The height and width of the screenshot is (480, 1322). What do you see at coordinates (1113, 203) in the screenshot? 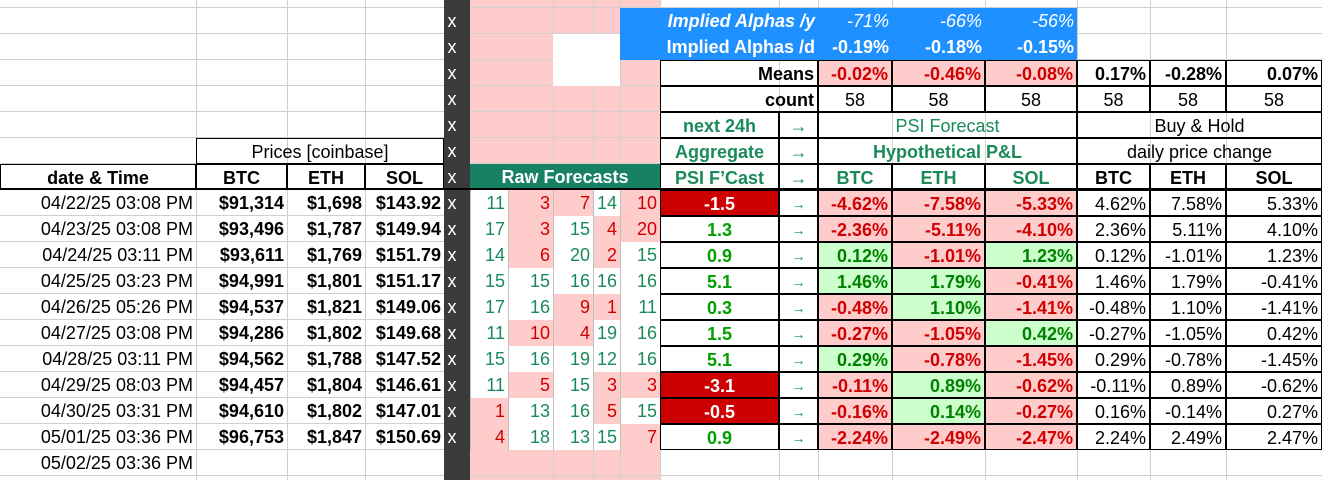
I see `bh-change-value: 4.62%` at bounding box center [1113, 203].